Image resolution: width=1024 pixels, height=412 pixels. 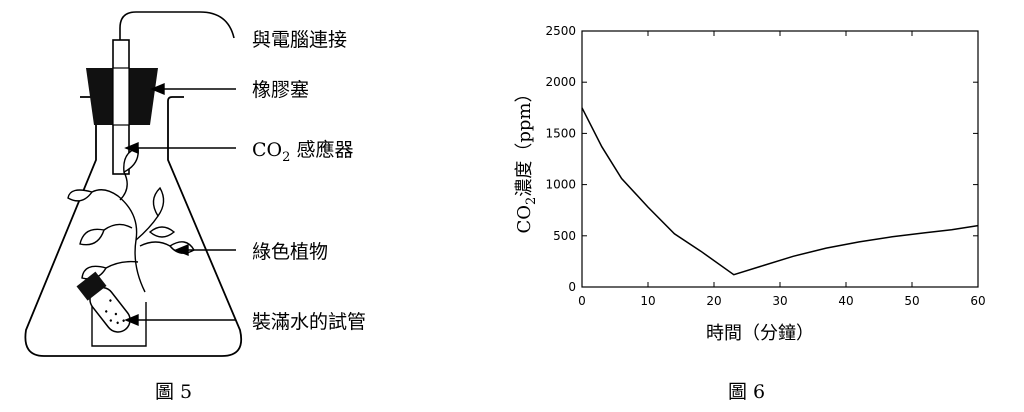 What do you see at coordinates (286, 157) in the screenshot?
I see `label-co2-subscript: 2` at bounding box center [286, 157].